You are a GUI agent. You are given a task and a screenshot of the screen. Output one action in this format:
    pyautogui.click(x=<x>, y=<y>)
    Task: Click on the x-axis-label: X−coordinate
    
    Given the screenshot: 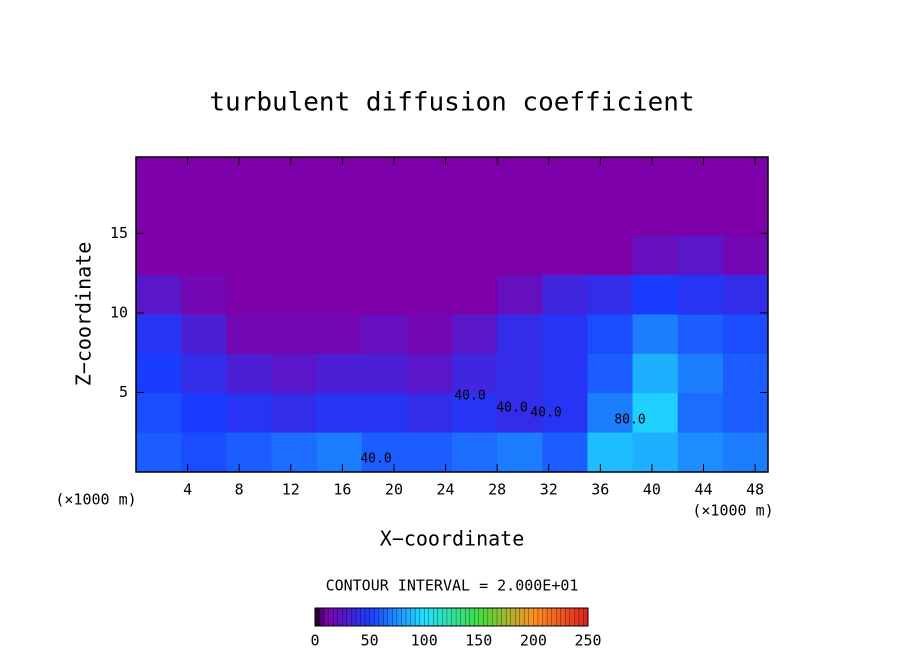 What is the action you would take?
    pyautogui.click(x=452, y=539)
    